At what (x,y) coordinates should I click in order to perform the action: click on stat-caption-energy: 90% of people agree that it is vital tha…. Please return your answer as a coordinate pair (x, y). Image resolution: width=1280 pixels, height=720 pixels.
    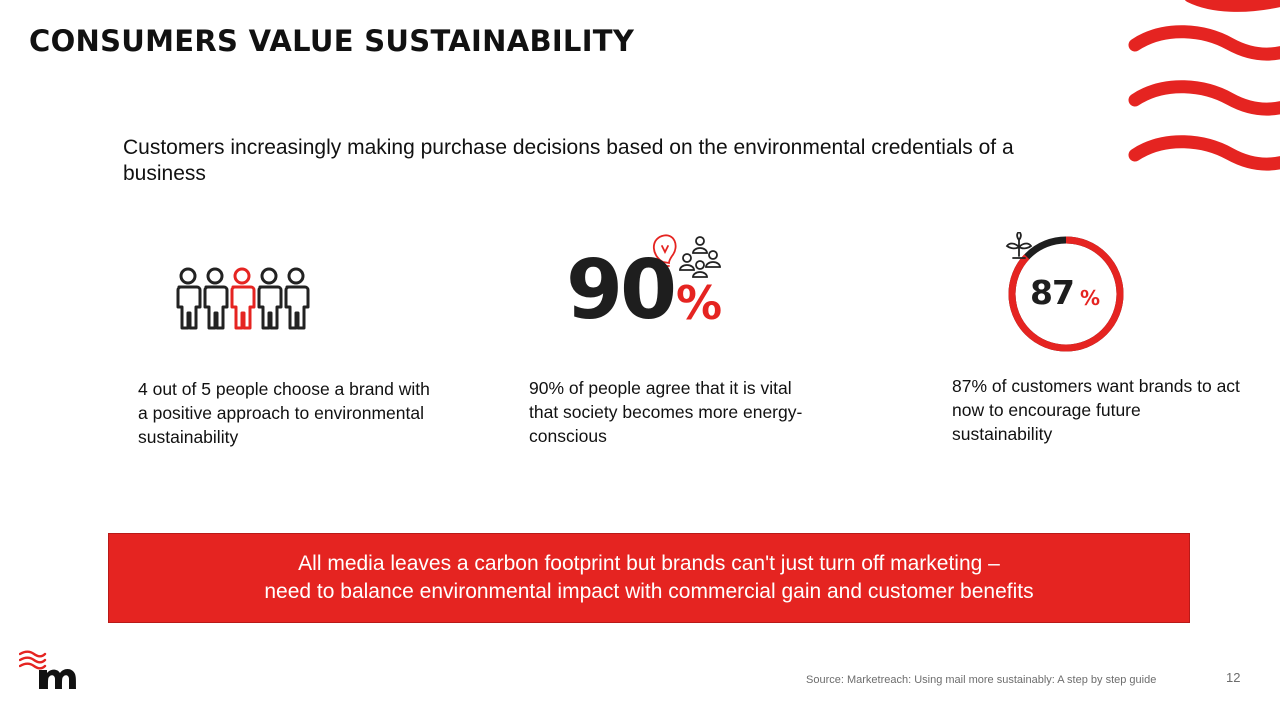
    Looking at the image, I should click on (666, 412).